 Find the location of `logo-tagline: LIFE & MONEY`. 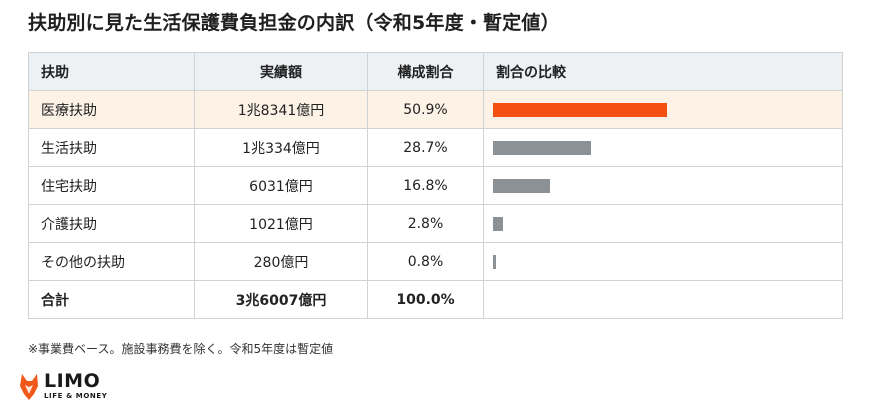

logo-tagline: LIFE & MONEY is located at coordinates (76, 396).